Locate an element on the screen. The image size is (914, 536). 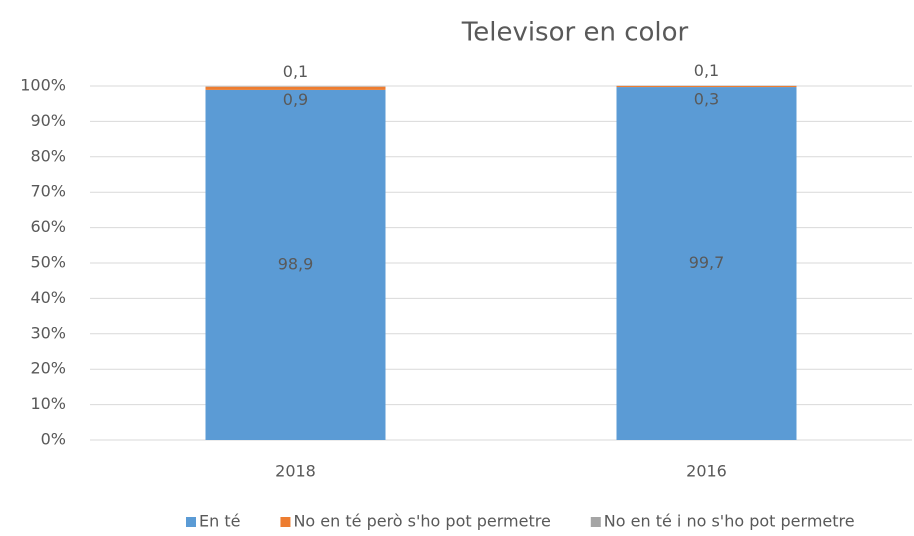
y-tick-label: 40% is located at coordinates (48, 297).